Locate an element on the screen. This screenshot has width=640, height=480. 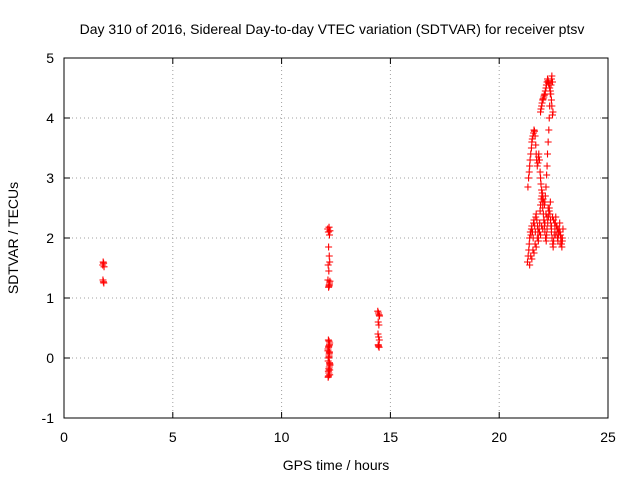
y-tick-label: 5 is located at coordinates (50, 58).